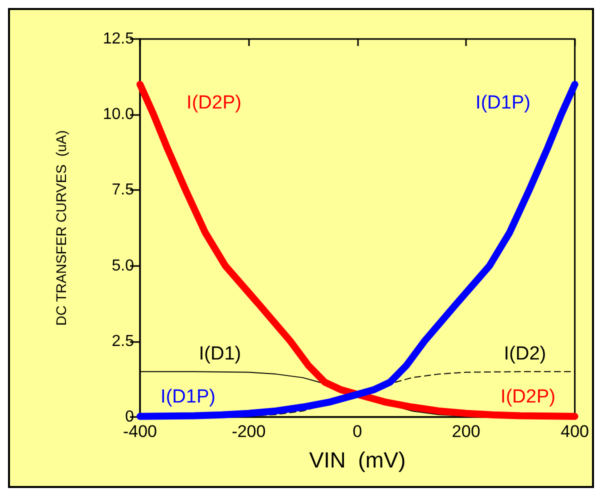  Describe the element at coordinates (525, 354) in the screenshot. I see `series-label: I(D2)` at that location.